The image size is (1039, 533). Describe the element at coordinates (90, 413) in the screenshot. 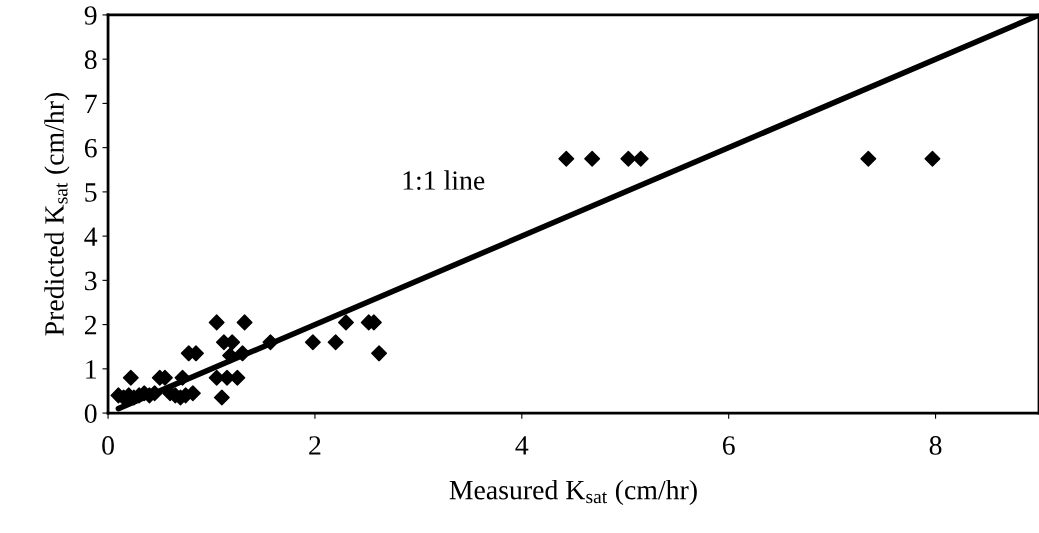

I see `y-tick-label: 0` at that location.